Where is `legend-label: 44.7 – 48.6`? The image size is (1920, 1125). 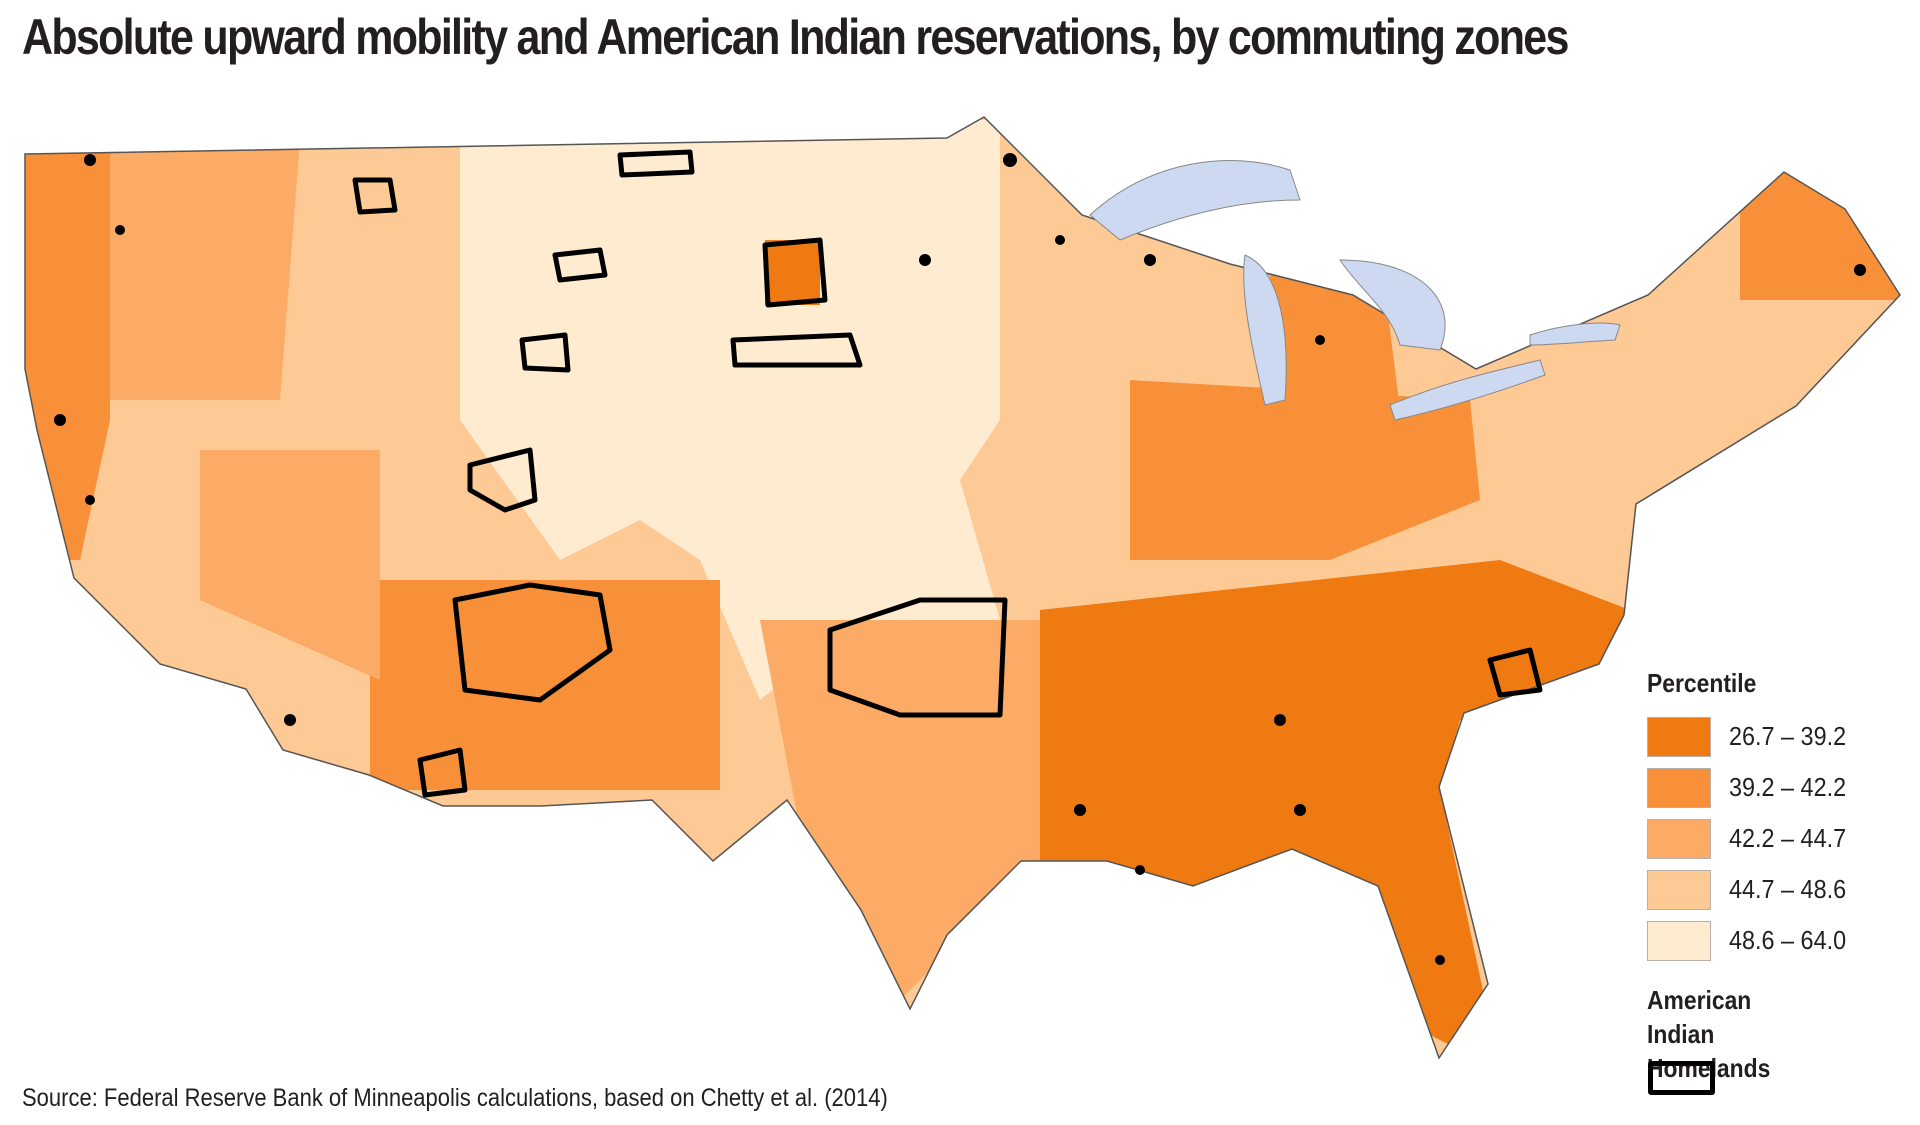 legend-label: 44.7 – 48.6 is located at coordinates (1788, 889).